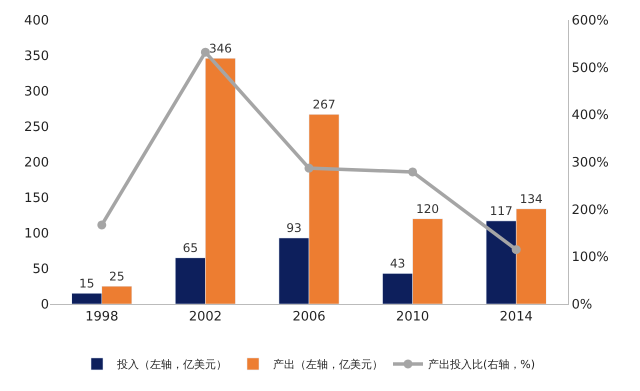 This screenshot has width=640, height=391. Describe the element at coordinates (531, 199) in the screenshot. I see `data-label: 134` at that location.